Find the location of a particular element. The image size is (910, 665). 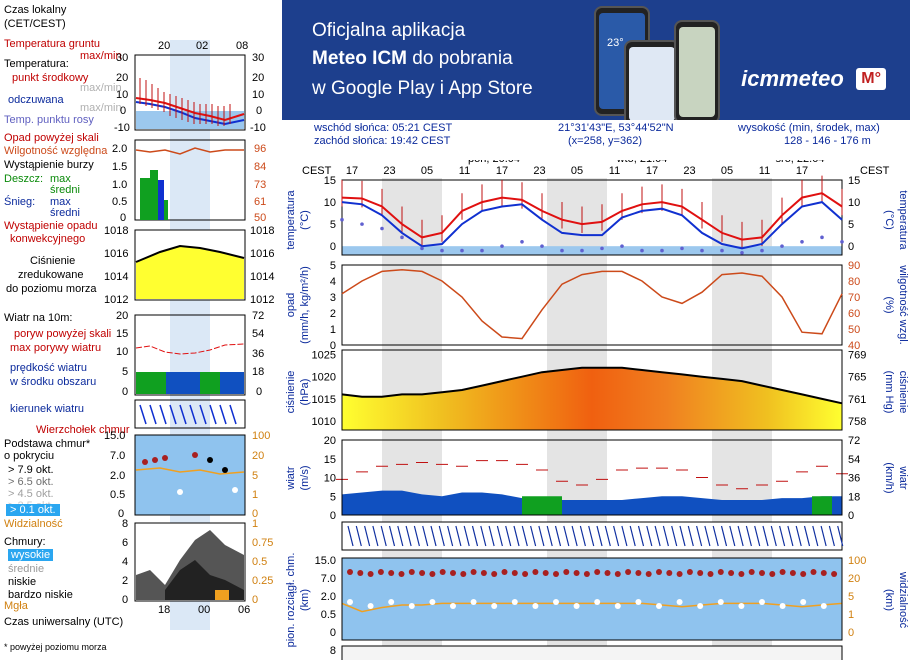

wind-green-band is located at coordinates (822, 505).